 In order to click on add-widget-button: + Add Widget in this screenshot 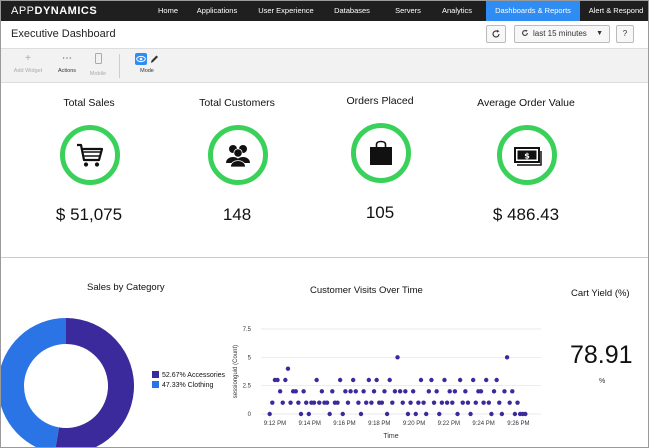, I will do `click(28, 63)`.